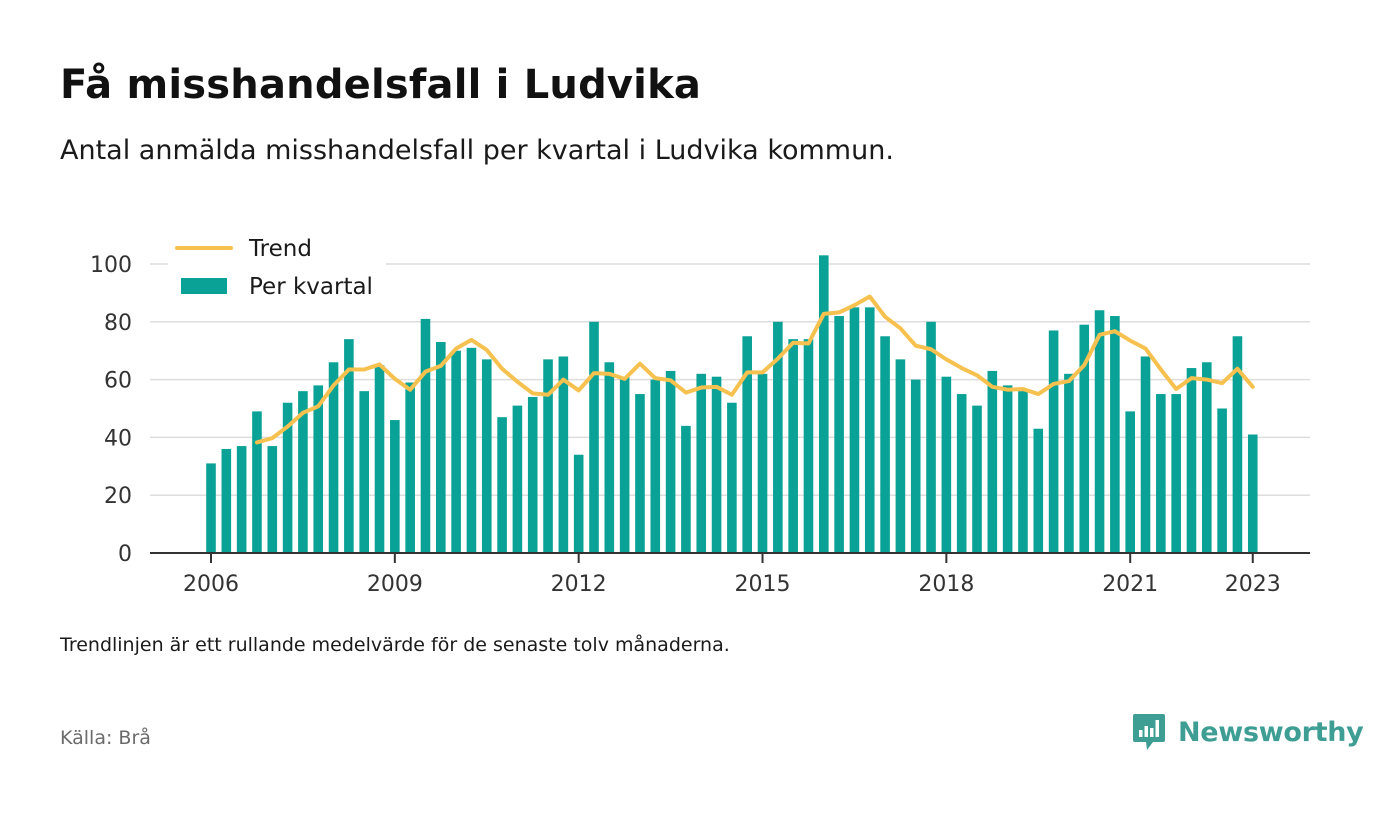  I want to click on y-axis-ticks: 0 20 40 60 80 100, so click(111, 410).